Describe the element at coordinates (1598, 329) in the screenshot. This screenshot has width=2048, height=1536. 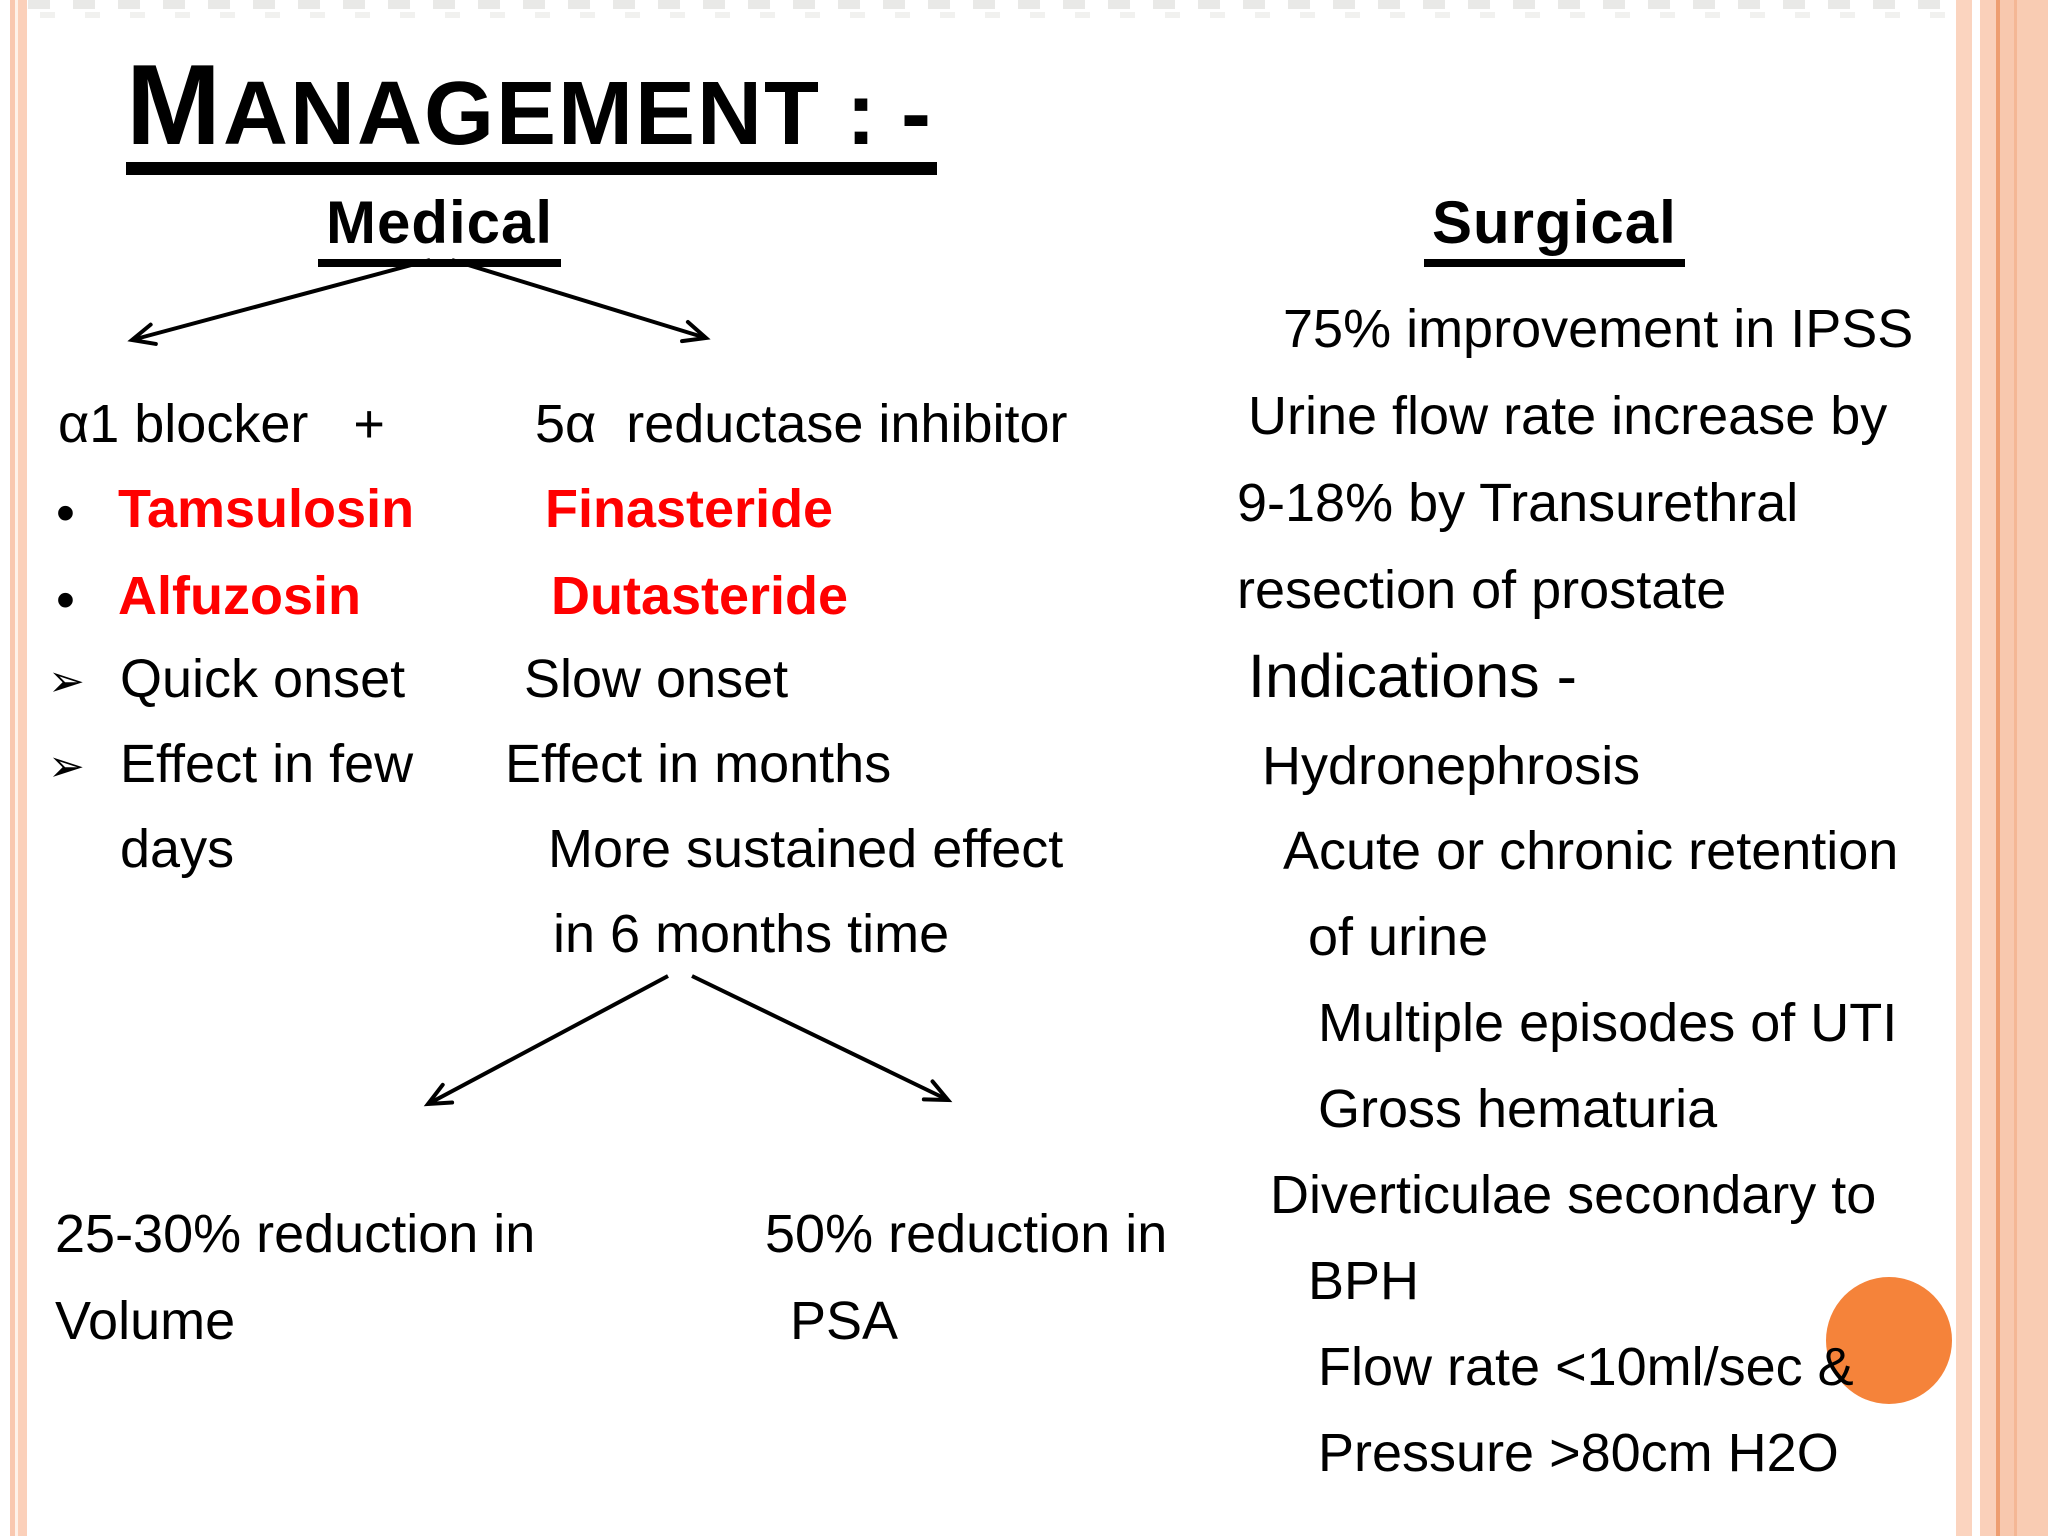
I see `surgical-result-ipss: 75% improvement in IPSS` at that location.